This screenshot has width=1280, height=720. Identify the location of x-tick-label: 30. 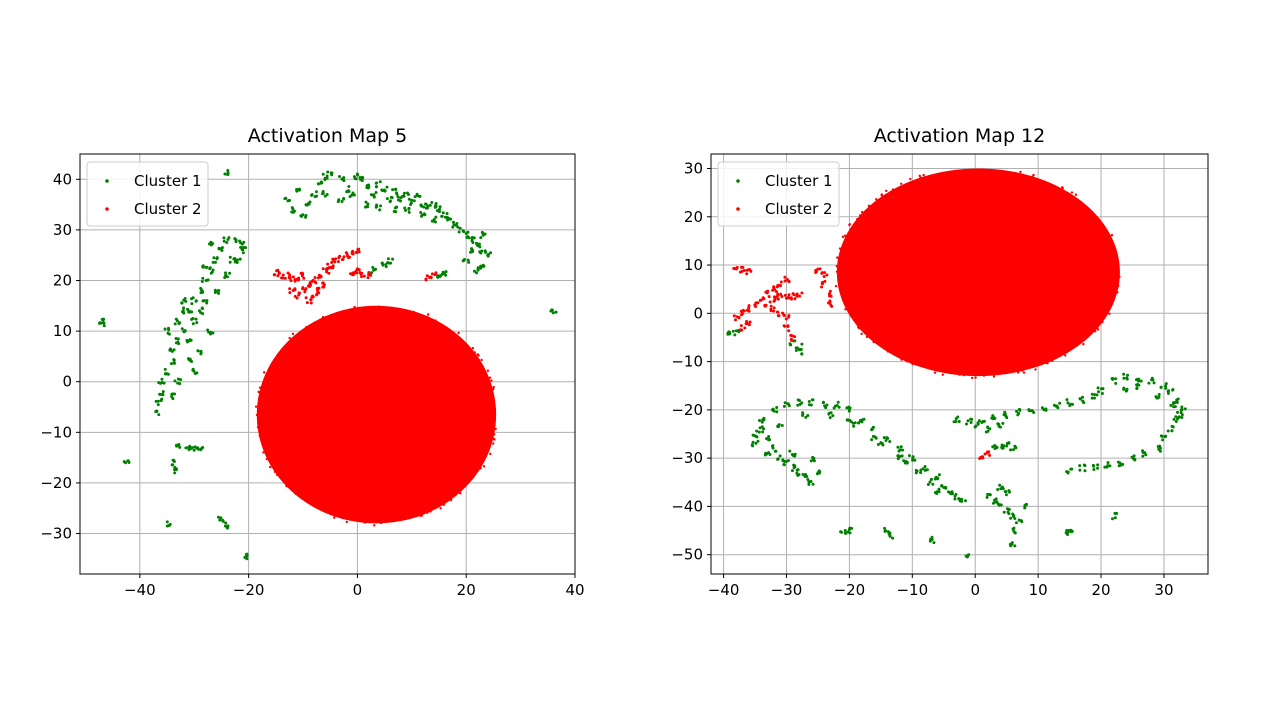
(1163, 590).